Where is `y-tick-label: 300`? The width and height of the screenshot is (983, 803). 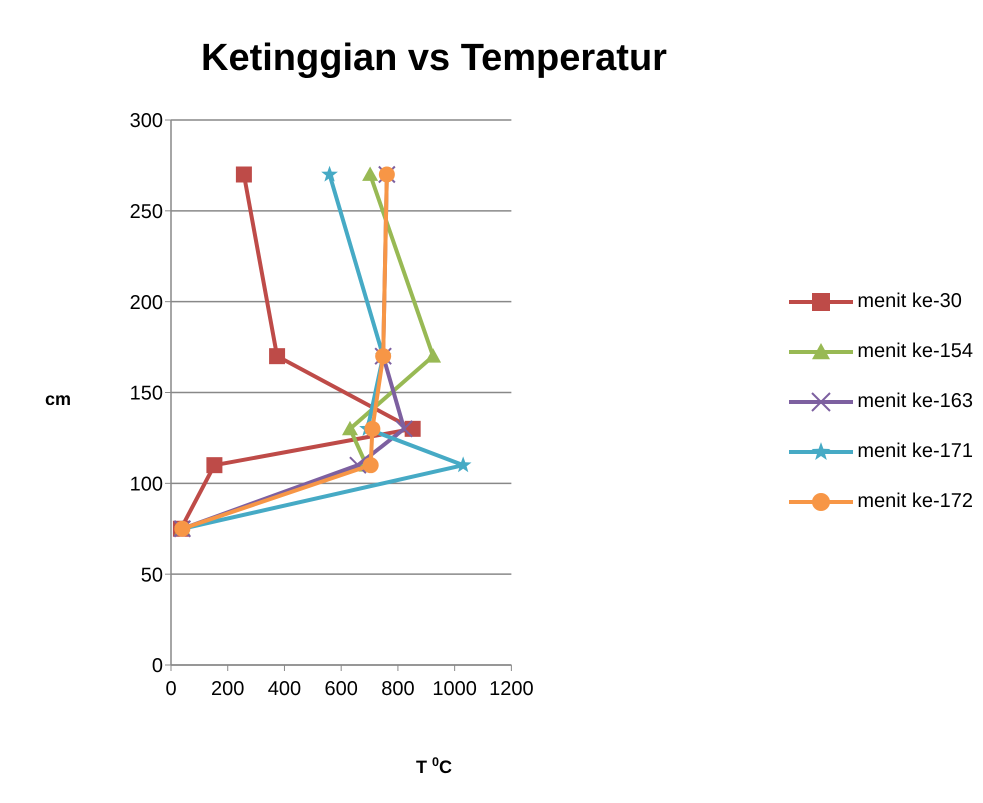
y-tick-label: 300 is located at coordinates (146, 121).